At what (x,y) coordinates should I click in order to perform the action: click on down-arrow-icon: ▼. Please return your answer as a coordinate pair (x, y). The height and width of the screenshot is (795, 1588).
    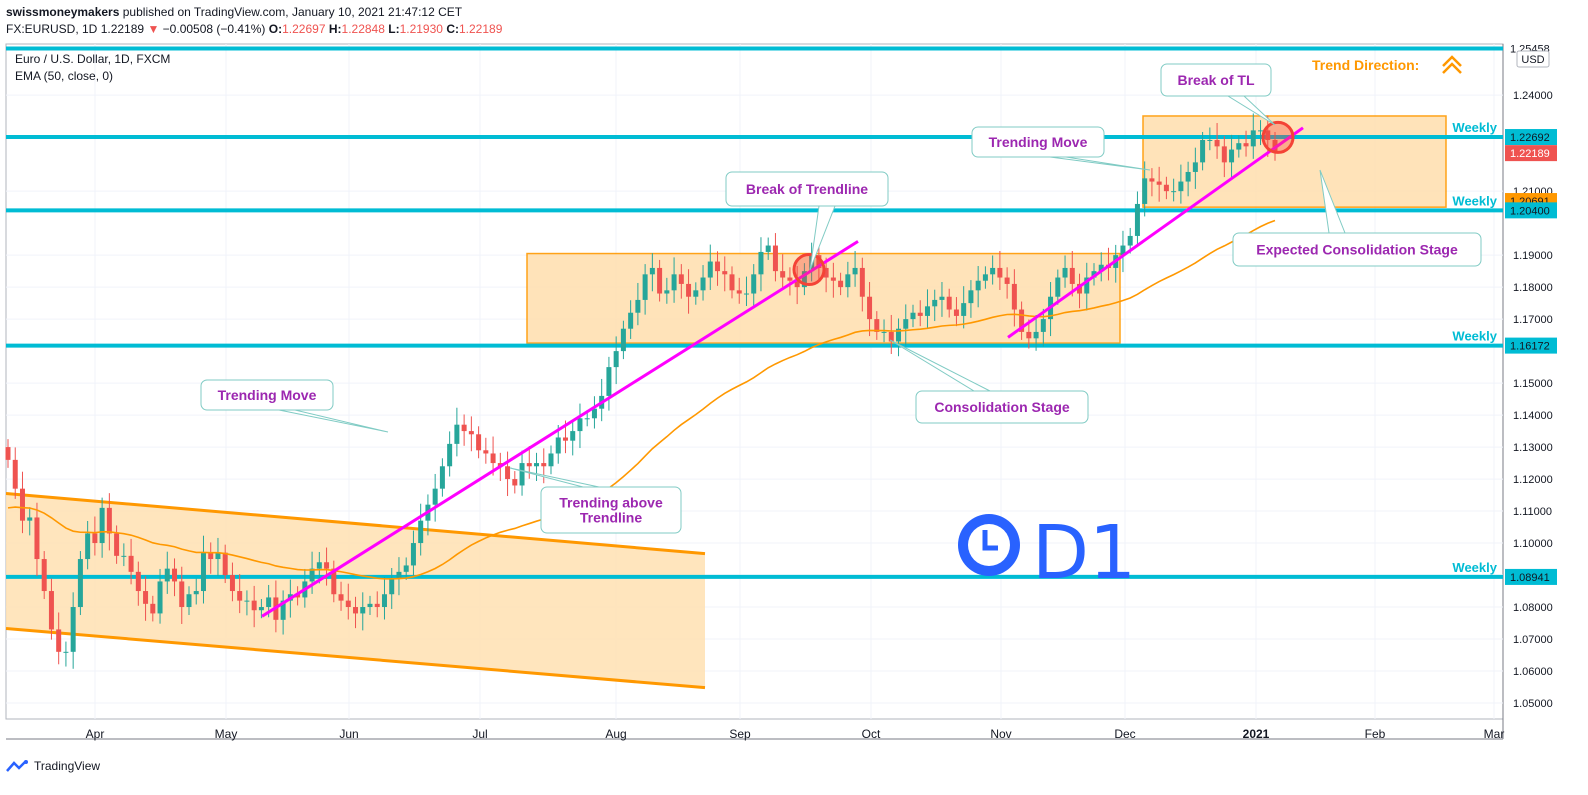
    Looking at the image, I should click on (153, 29).